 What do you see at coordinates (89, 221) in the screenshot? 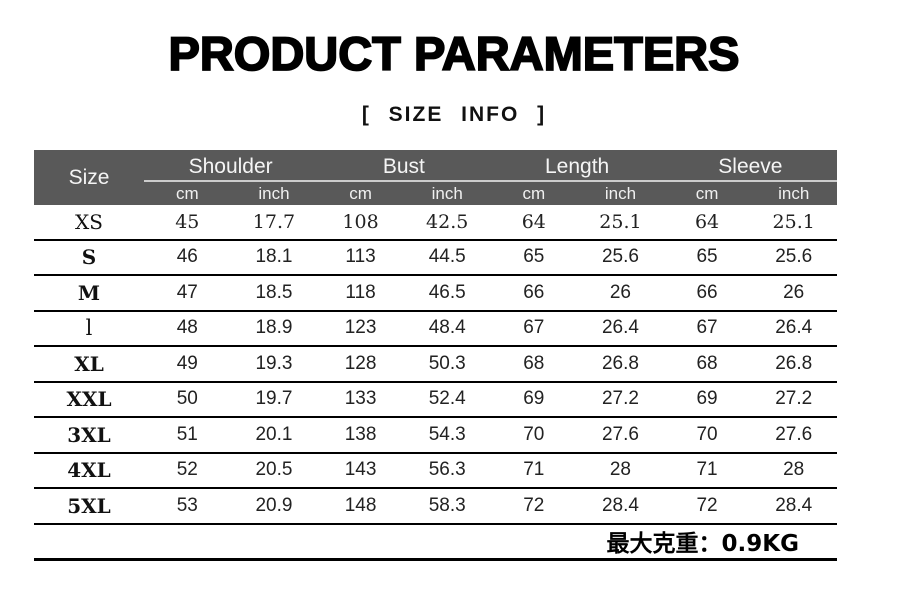
I see `size-label: XS` at bounding box center [89, 221].